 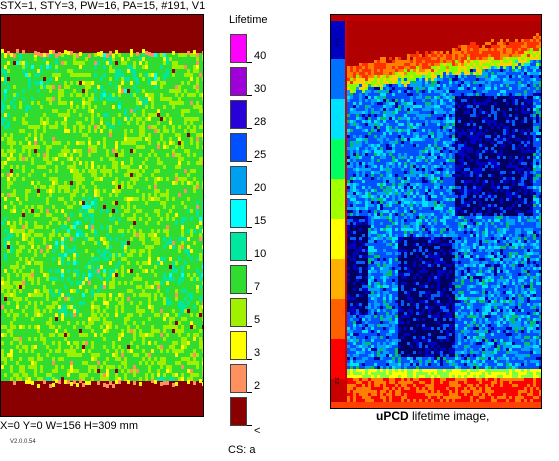 I want to click on legend-label: 25, so click(x=260, y=155).